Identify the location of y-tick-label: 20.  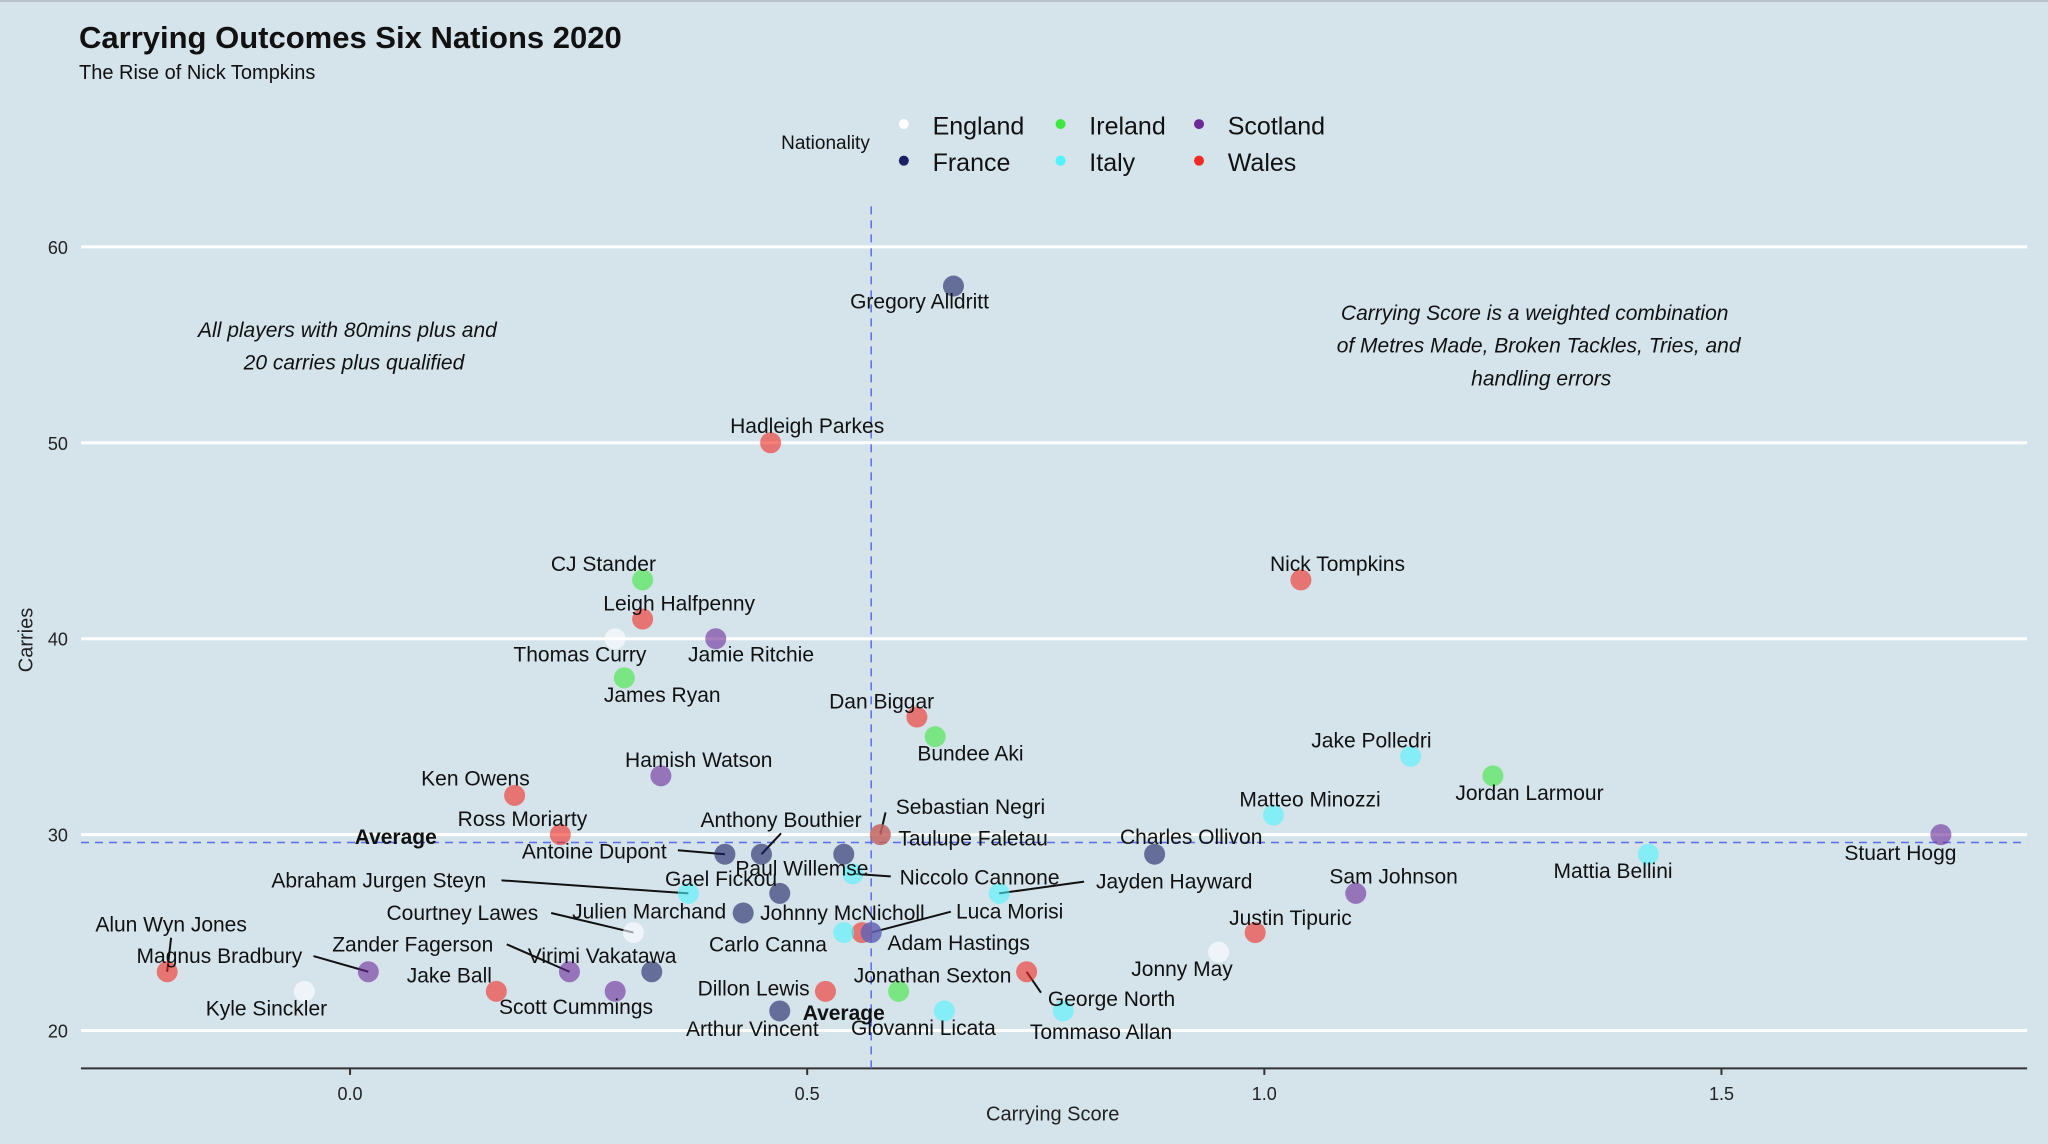
(58, 1032).